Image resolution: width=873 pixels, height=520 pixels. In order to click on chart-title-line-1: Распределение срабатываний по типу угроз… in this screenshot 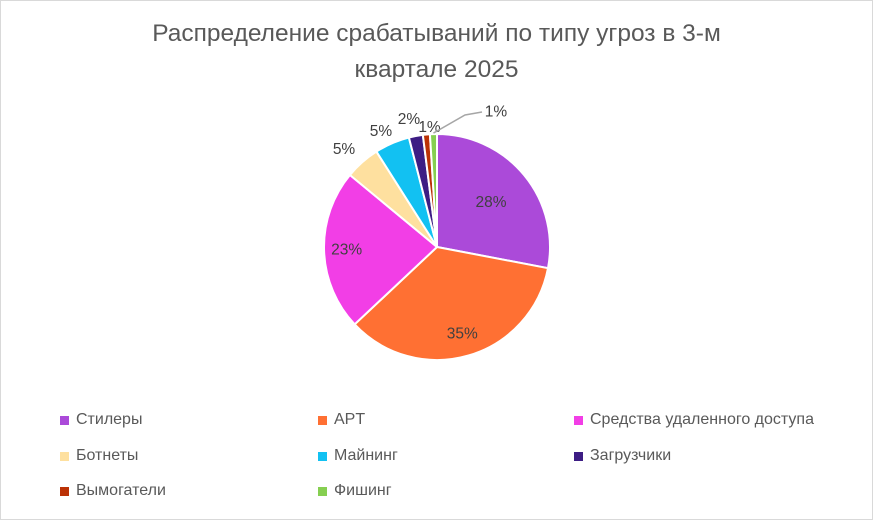, I will do `click(436, 33)`.